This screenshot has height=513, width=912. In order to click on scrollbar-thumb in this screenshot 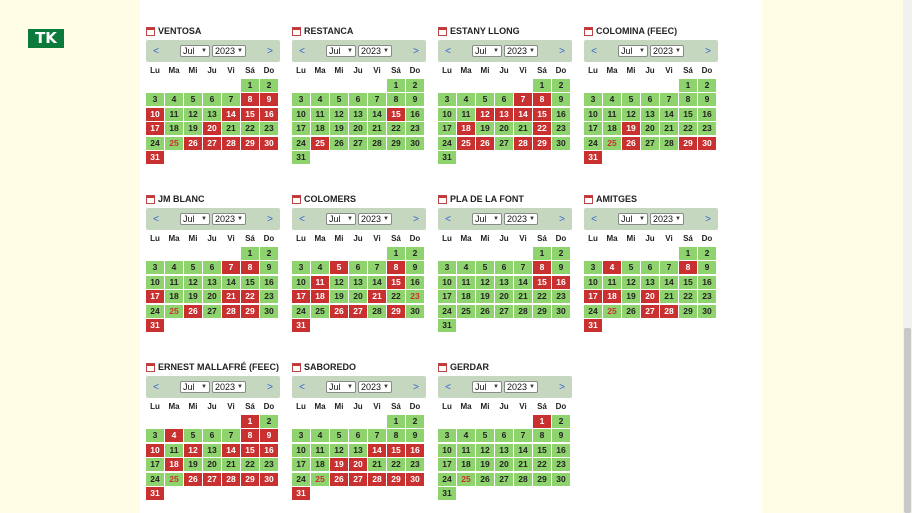, I will do `click(907, 420)`.